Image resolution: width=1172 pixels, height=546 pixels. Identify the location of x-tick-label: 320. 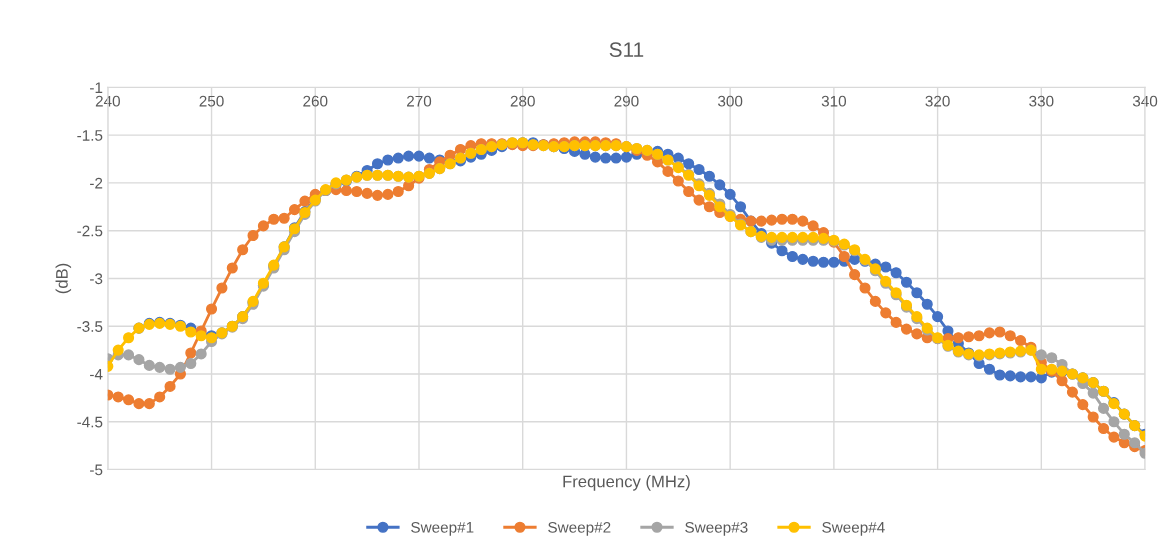
(937, 101).